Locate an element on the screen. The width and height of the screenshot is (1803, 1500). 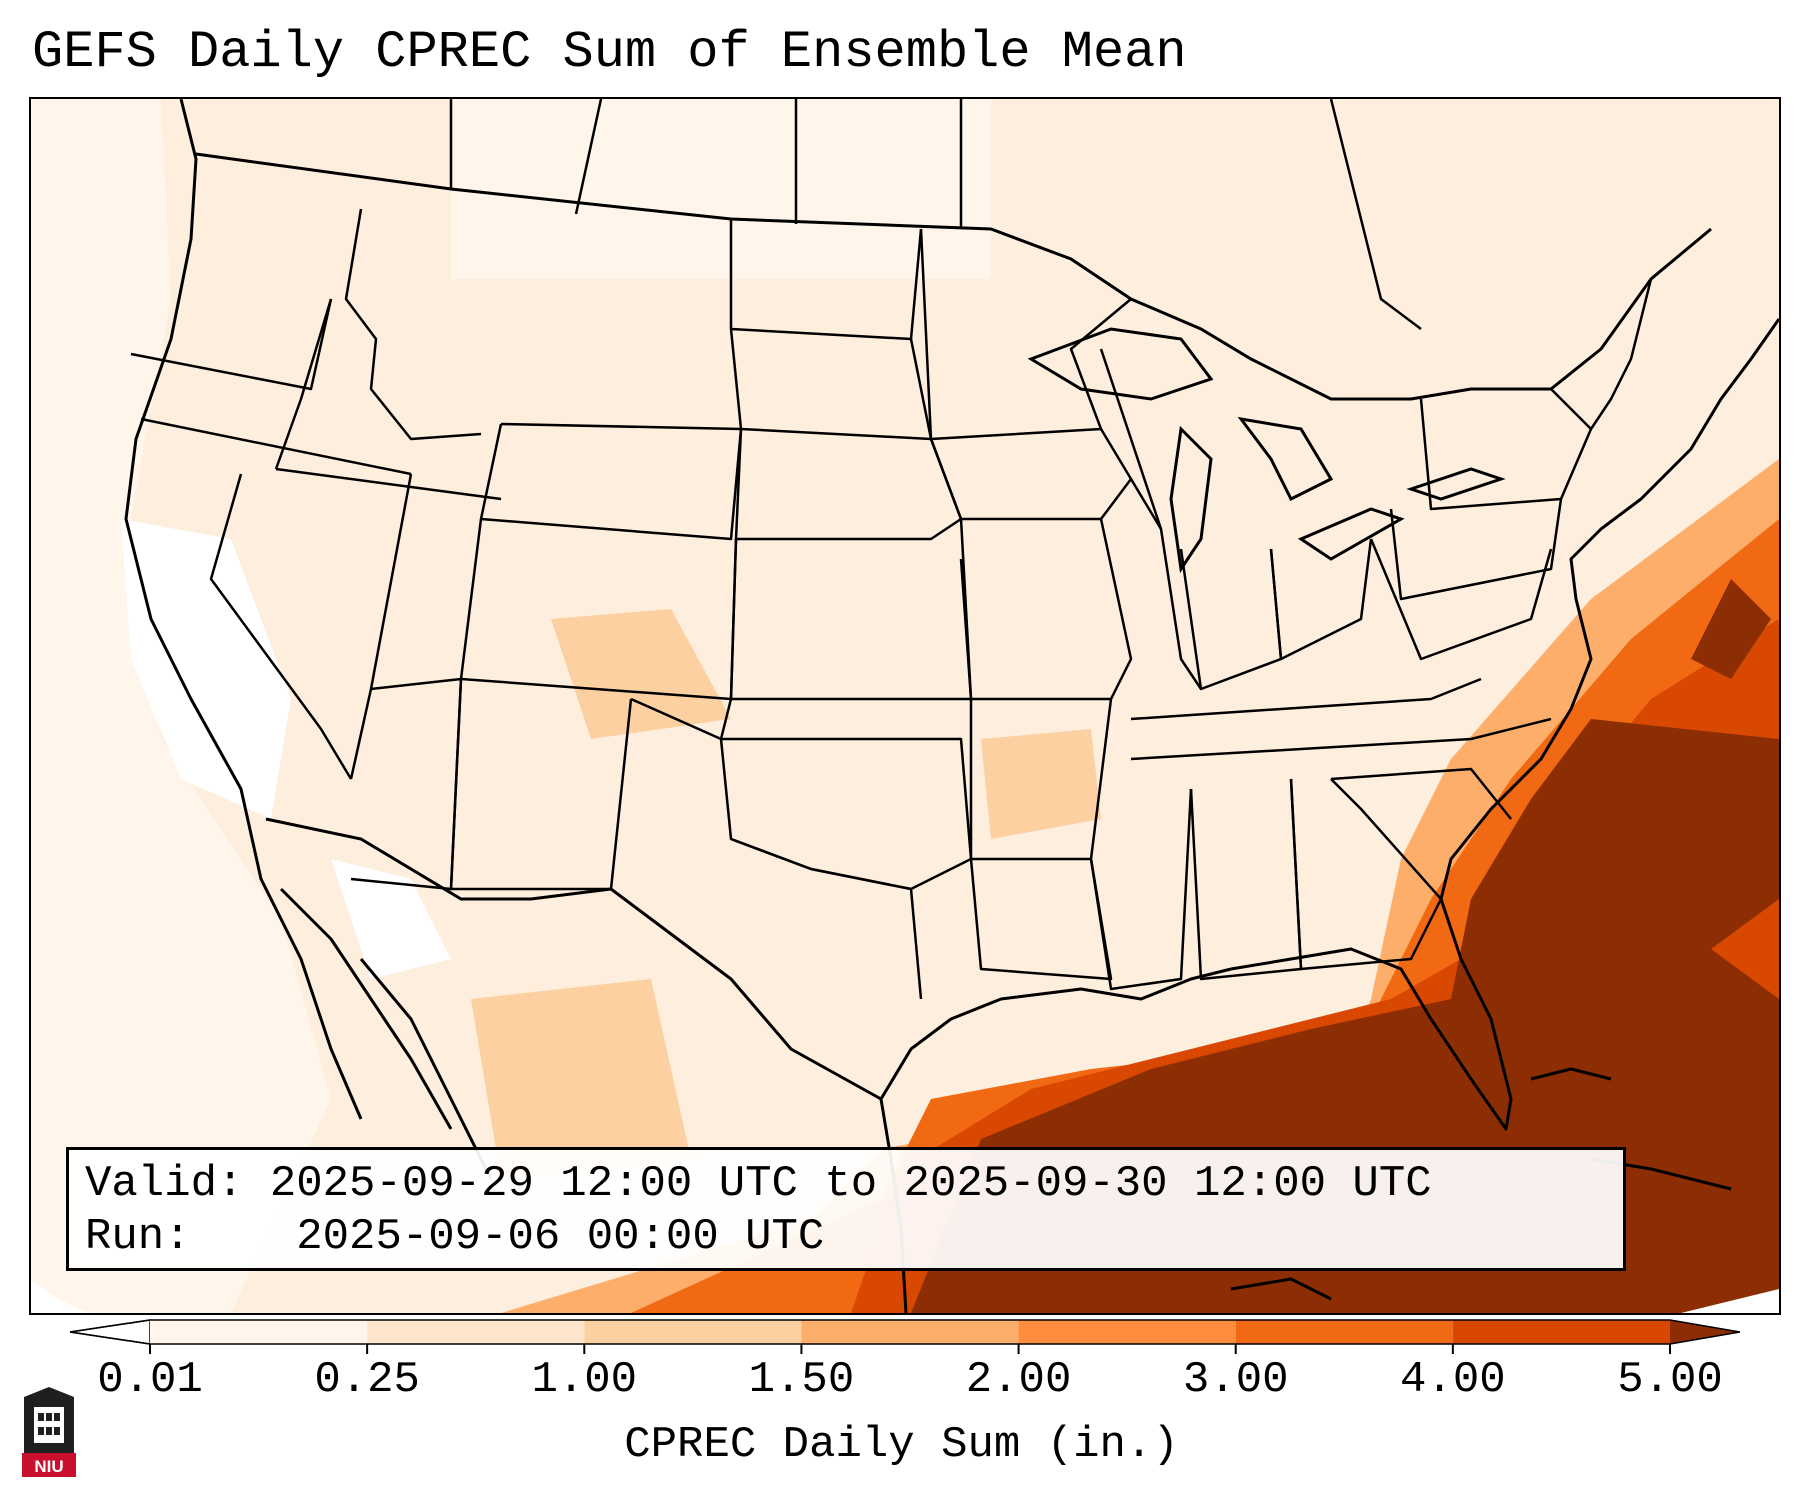
colorbar-segments is located at coordinates (905, 1332).